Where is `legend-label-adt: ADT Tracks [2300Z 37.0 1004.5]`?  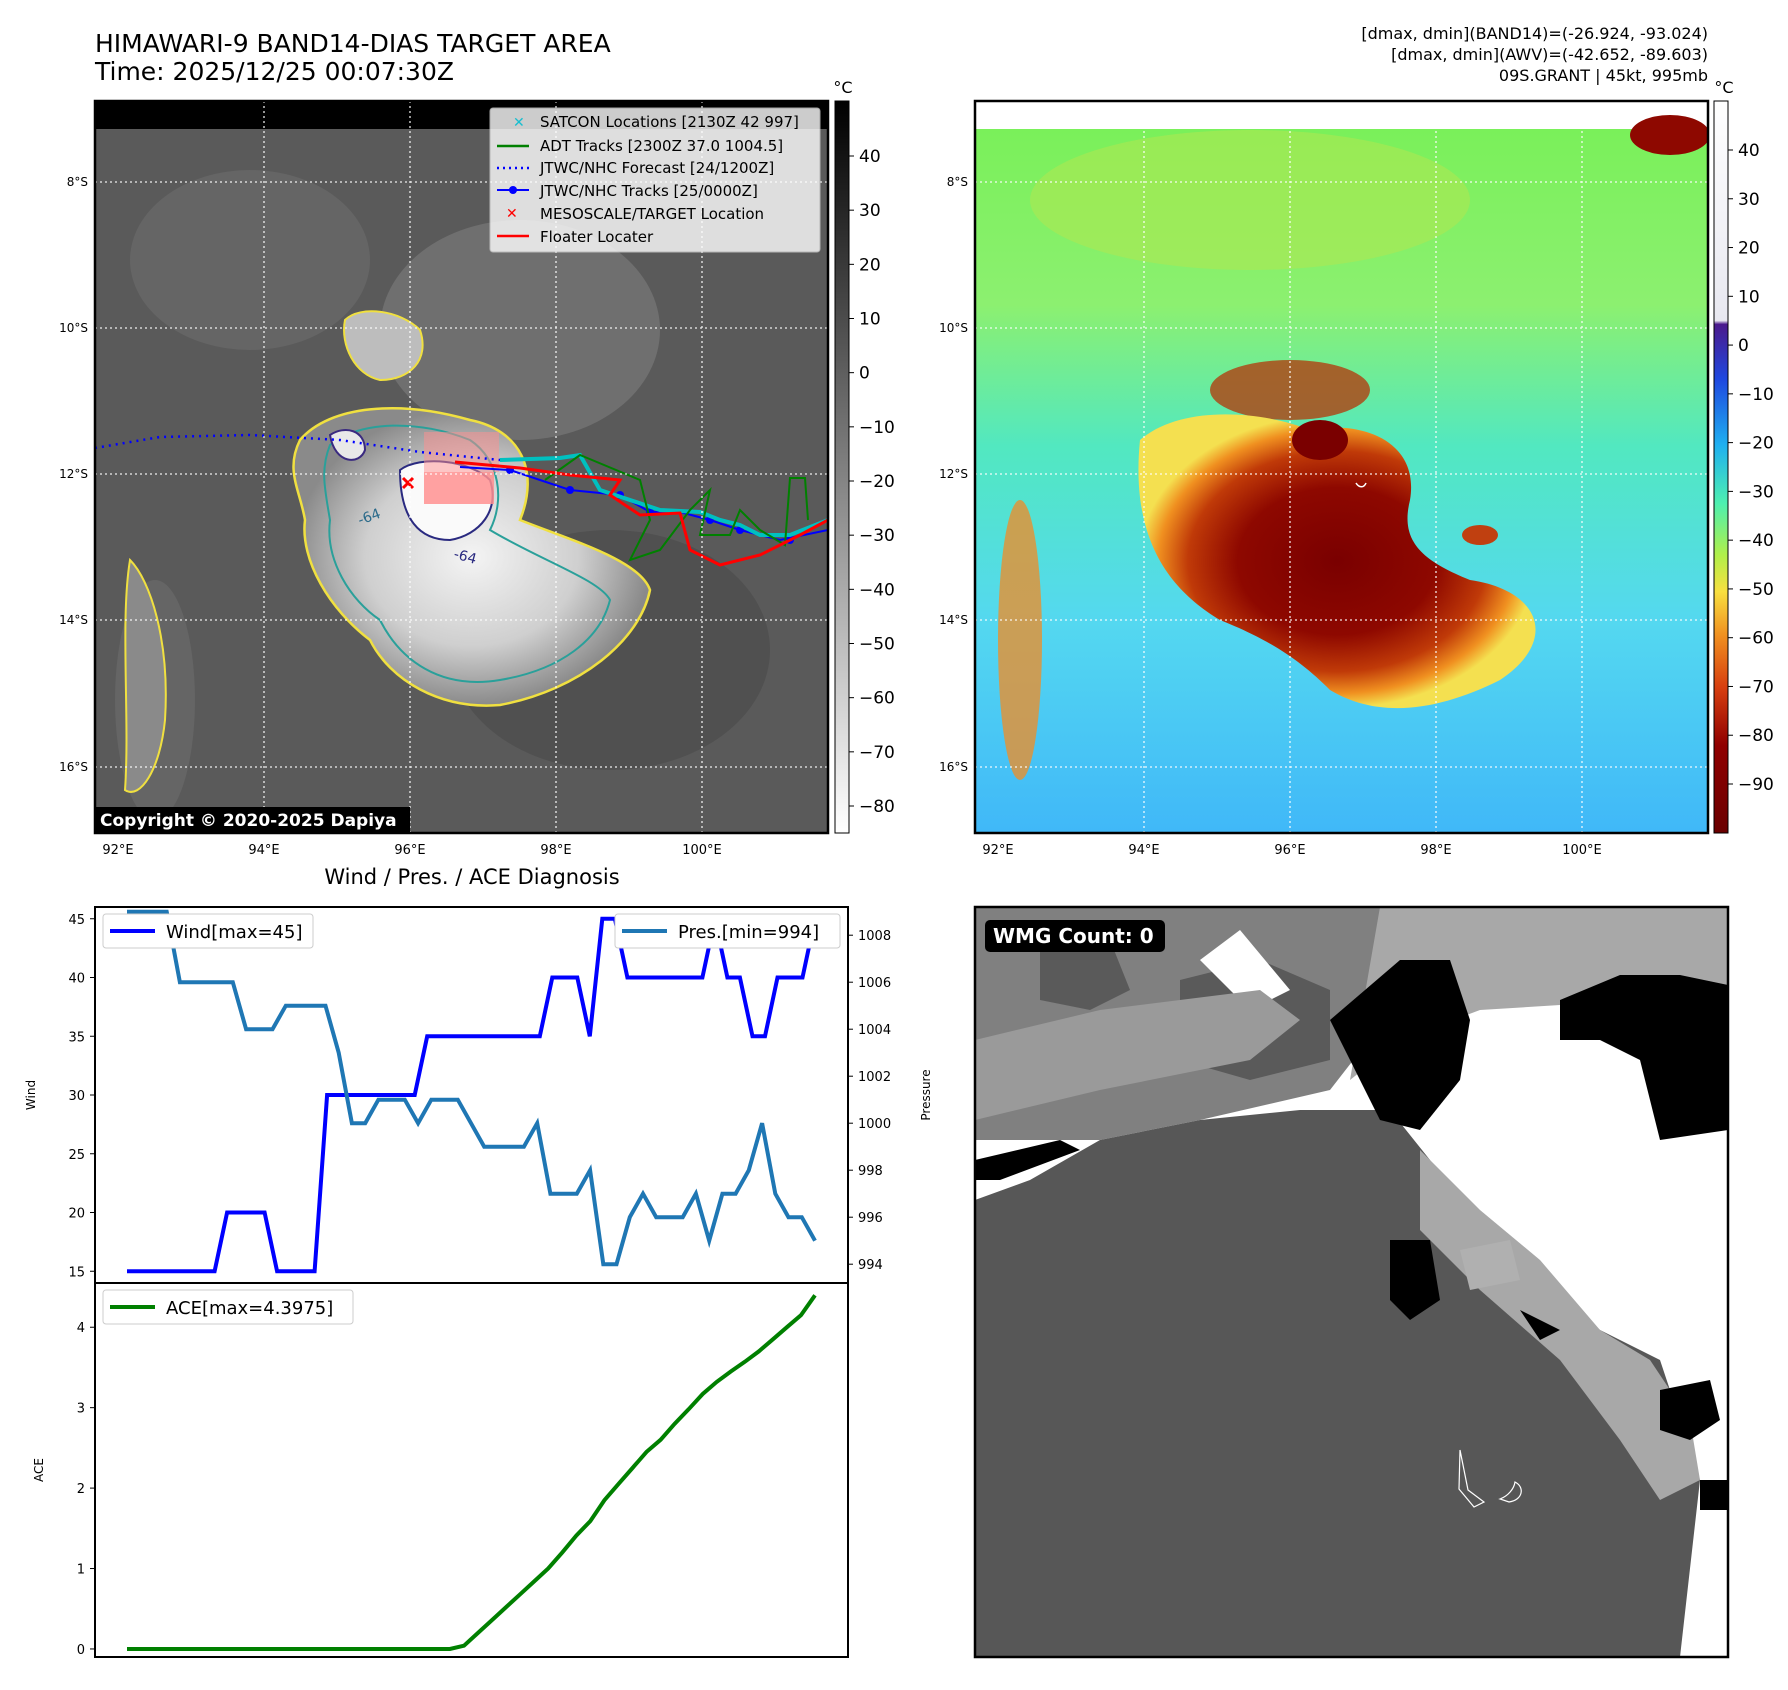 legend-label-adt: ADT Tracks [2300Z 37.0 1004.5] is located at coordinates (661, 146).